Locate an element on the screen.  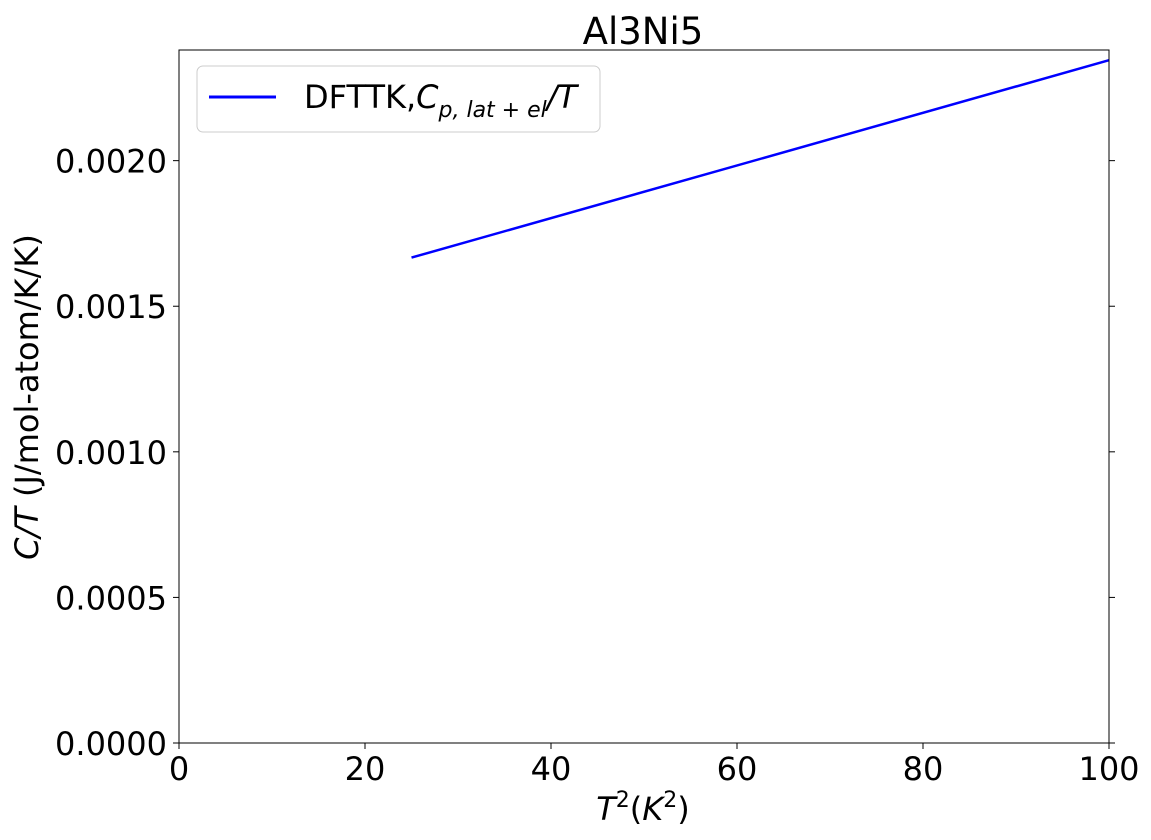
legend: DFTTK,Cp, lat + el/T is located at coordinates (398, 99).